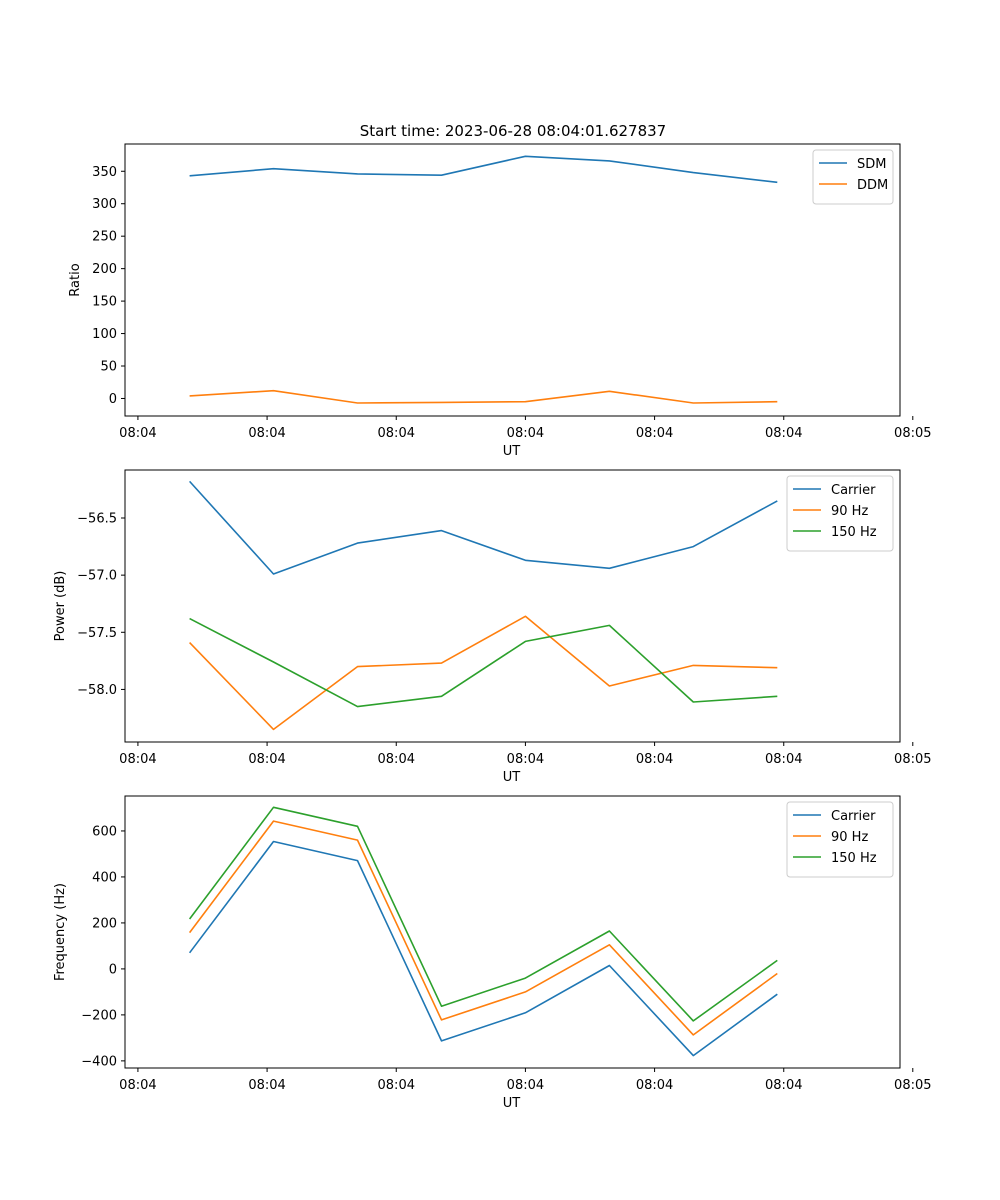 The image size is (1000, 1200). What do you see at coordinates (513, 131) in the screenshot?
I see `figure-title: Start time: 2023-06-28 08:04:01.627837` at bounding box center [513, 131].